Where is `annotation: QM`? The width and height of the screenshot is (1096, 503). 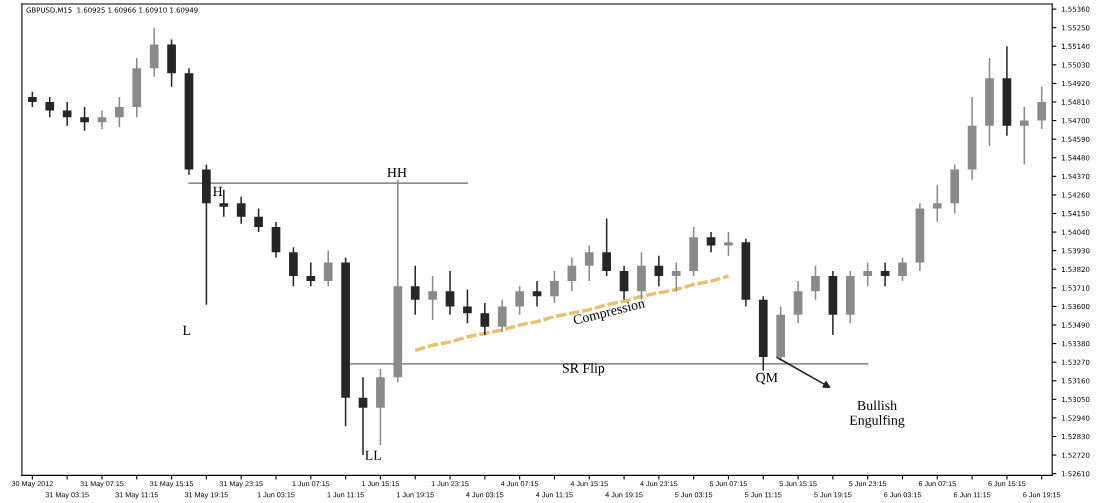 annotation: QM is located at coordinates (767, 378).